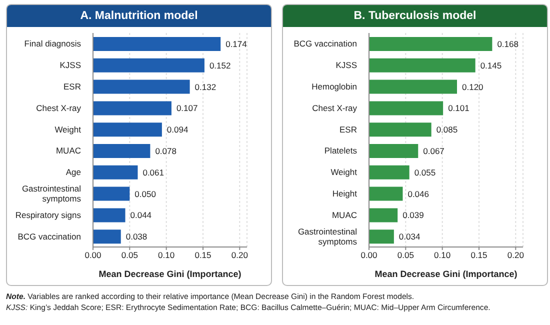  I want to click on data-label: 0.174, so click(237, 44).